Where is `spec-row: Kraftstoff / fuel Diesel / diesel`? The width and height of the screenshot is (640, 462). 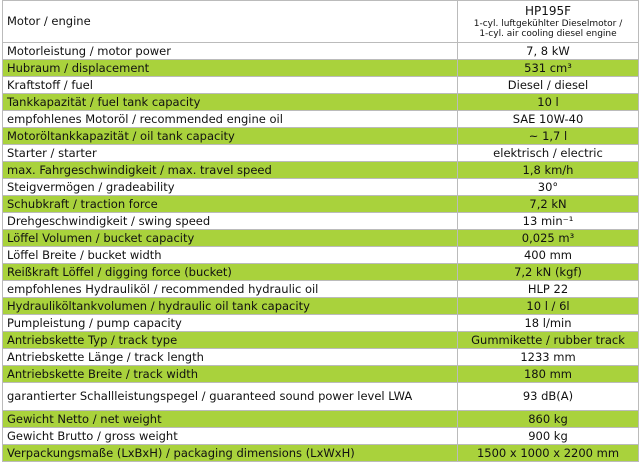
spec-row: Kraftstoff / fuel Diesel / diesel is located at coordinates (320, 85).